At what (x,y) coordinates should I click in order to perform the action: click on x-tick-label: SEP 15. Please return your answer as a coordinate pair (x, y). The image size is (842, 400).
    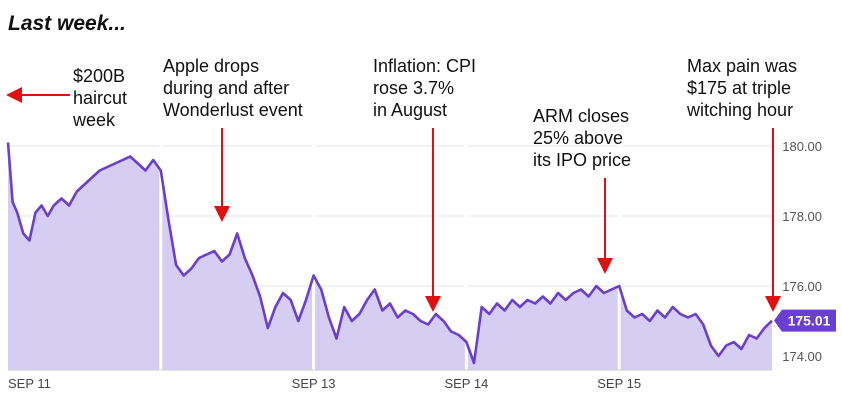
    Looking at the image, I should click on (619, 383).